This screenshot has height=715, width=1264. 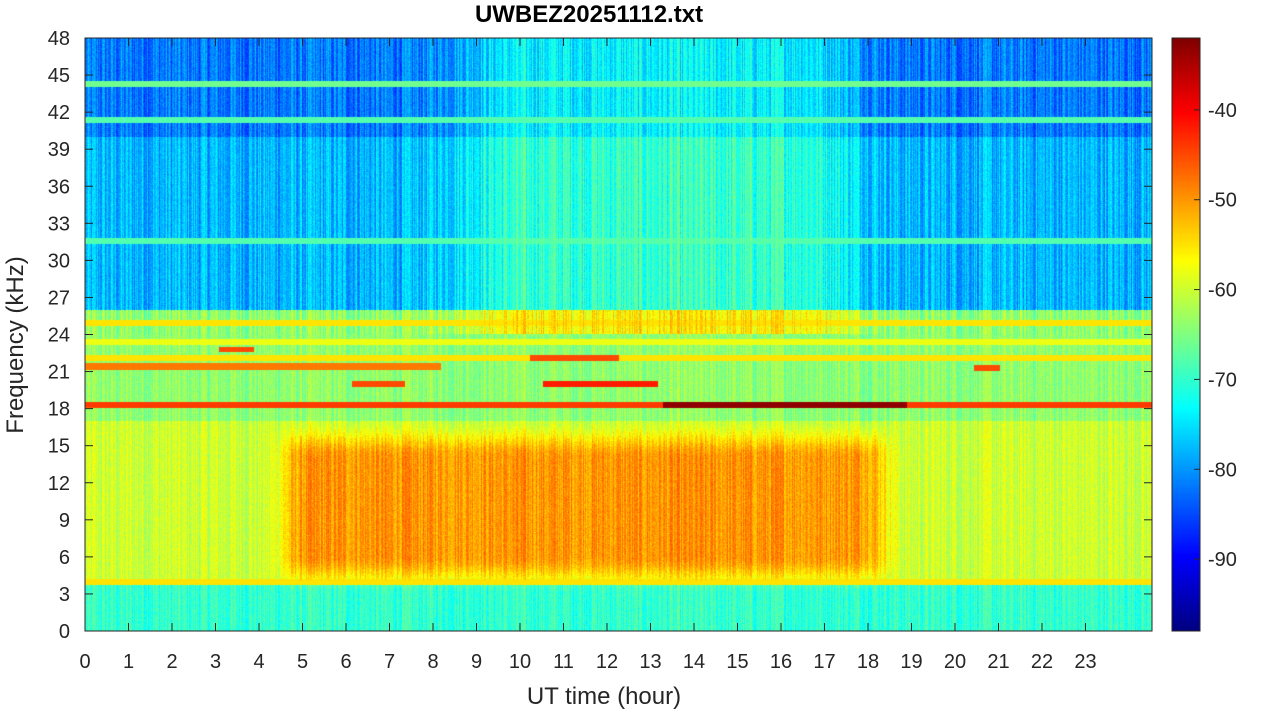 I want to click on x-tick-label: 2, so click(x=171, y=662).